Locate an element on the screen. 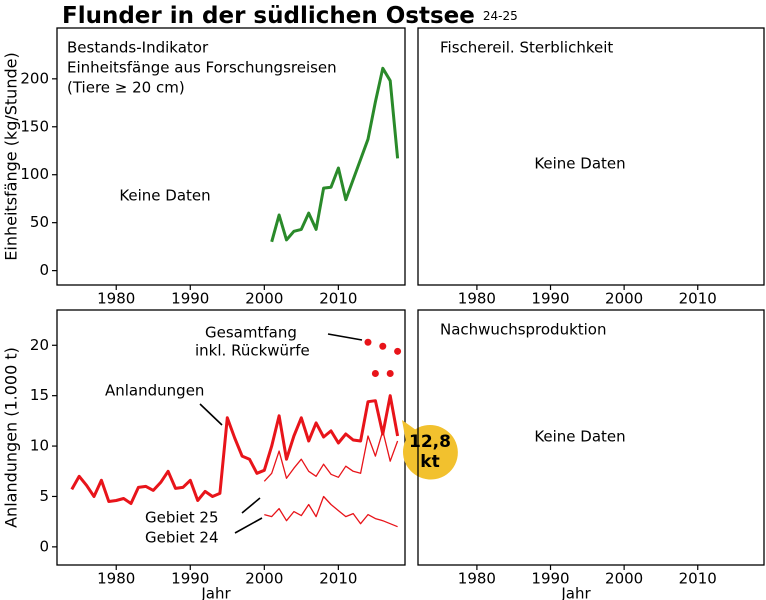  callout-text: 12,8 is located at coordinates (430, 442).